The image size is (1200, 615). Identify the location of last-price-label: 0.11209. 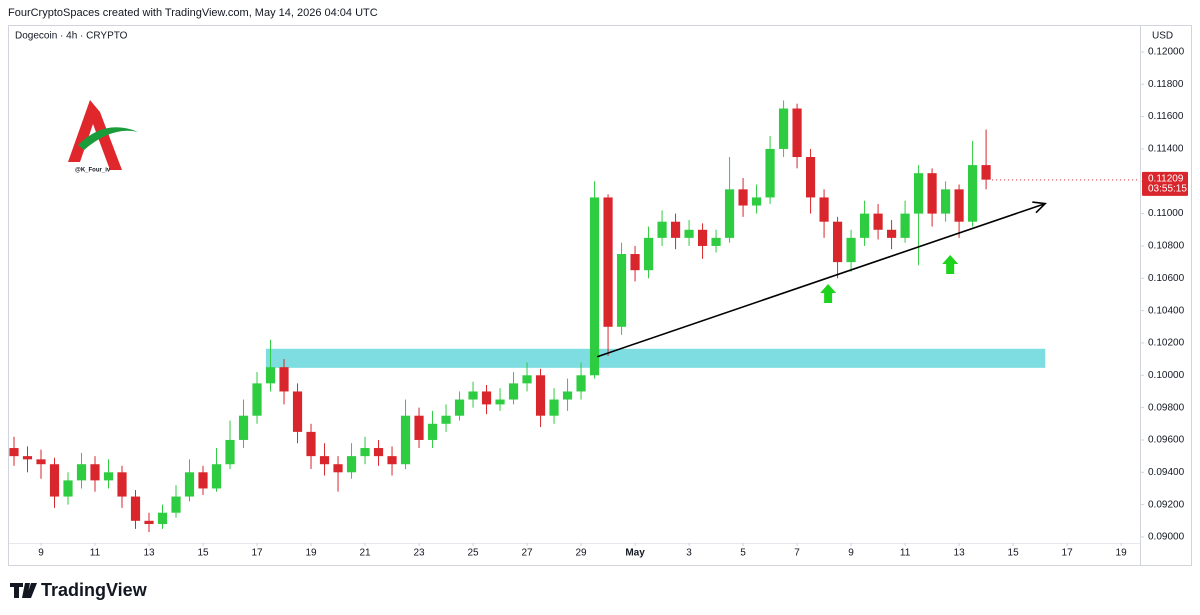
(1166, 178).